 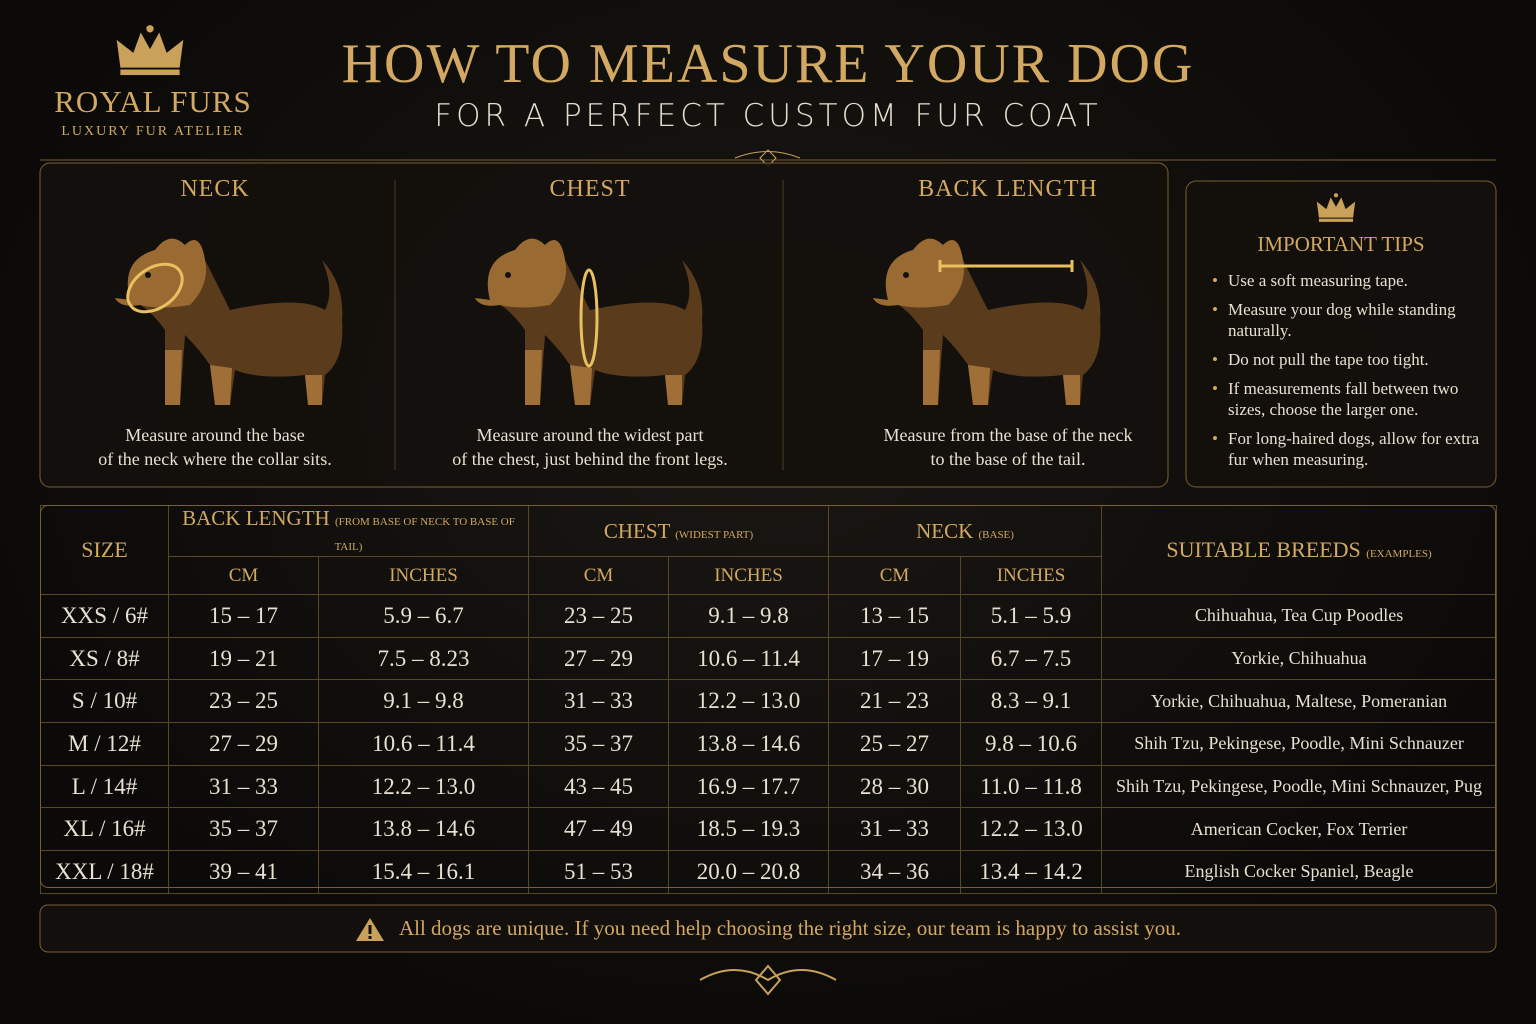 I want to click on group-note: (FROM BASE OF NECK TO BASE OF TAIL), so click(x=424, y=534).